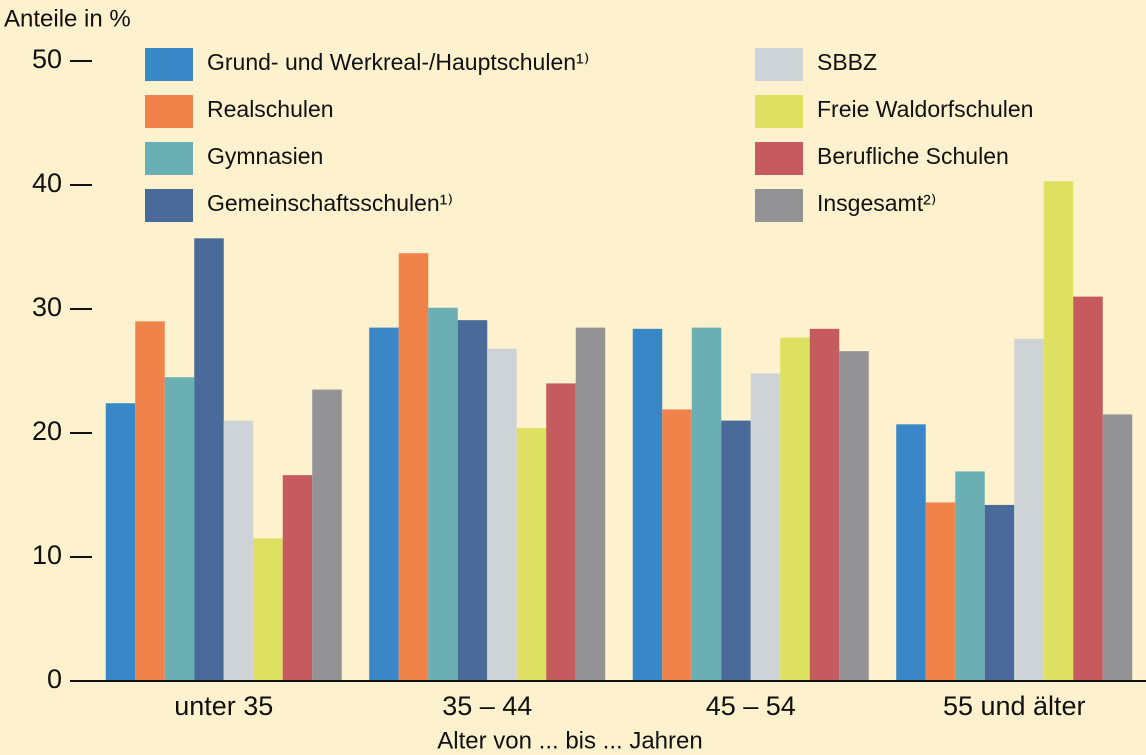 The width and height of the screenshot is (1146, 755). I want to click on x-tick-label: 55 und älter, so click(1014, 706).